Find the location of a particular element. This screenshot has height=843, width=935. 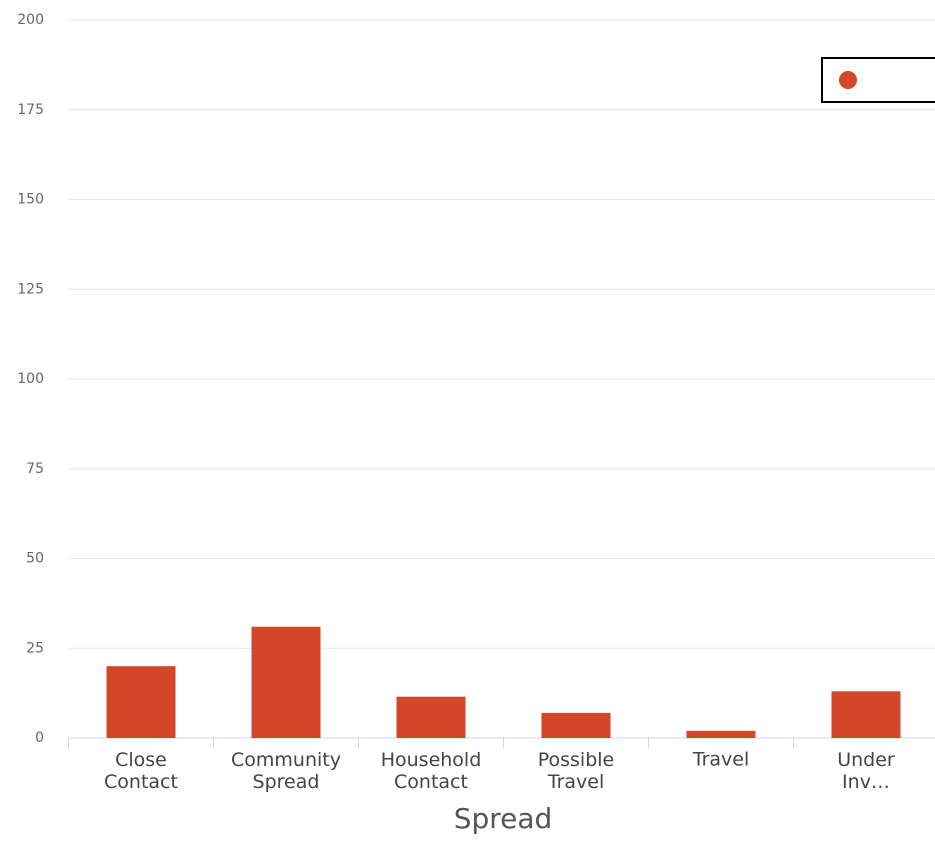

x-tick-label-line: Community is located at coordinates (286, 760).